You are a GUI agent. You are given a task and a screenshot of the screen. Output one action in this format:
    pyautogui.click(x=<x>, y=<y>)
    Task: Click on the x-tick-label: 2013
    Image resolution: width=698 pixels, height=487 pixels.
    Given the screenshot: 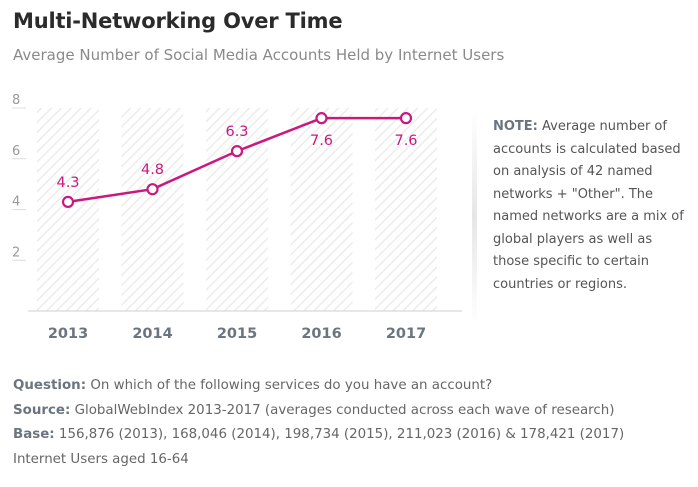 What is the action you would take?
    pyautogui.click(x=68, y=334)
    